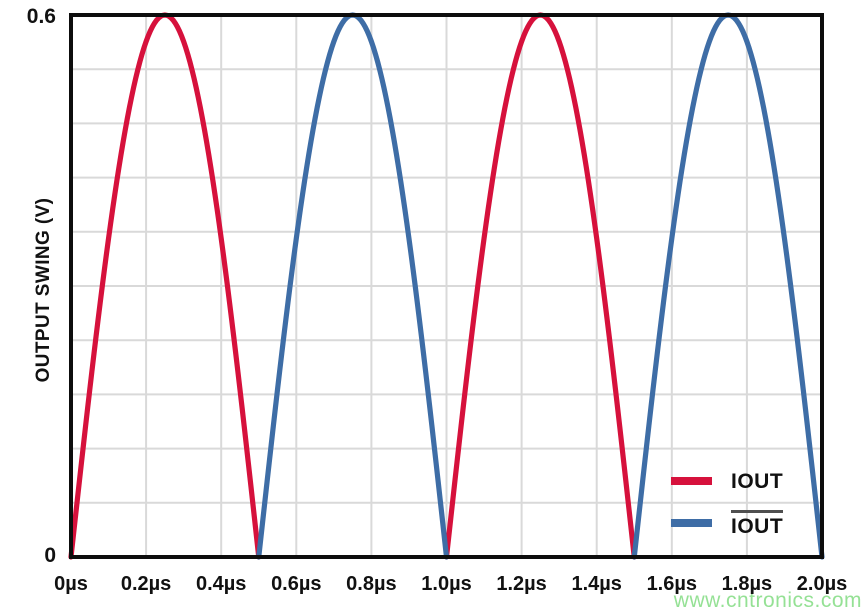 The image size is (864, 613). I want to click on x-tick-label: 1.4µs, so click(596, 584).